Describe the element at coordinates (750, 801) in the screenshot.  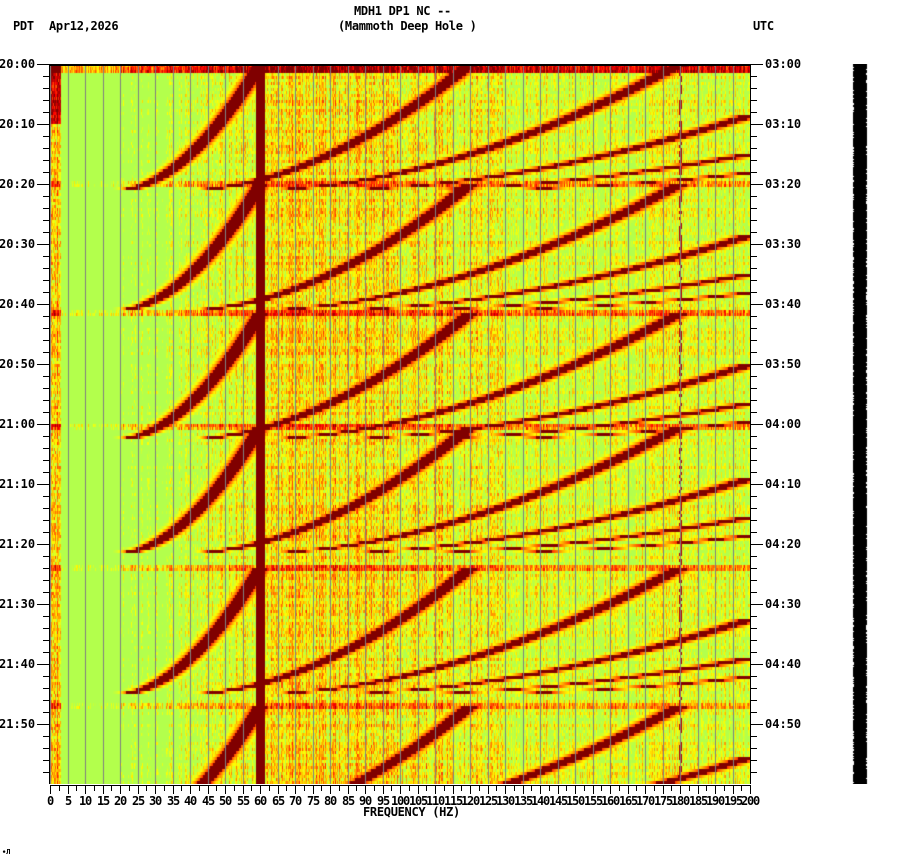
I see `frequency-tick-label: 200` at that location.